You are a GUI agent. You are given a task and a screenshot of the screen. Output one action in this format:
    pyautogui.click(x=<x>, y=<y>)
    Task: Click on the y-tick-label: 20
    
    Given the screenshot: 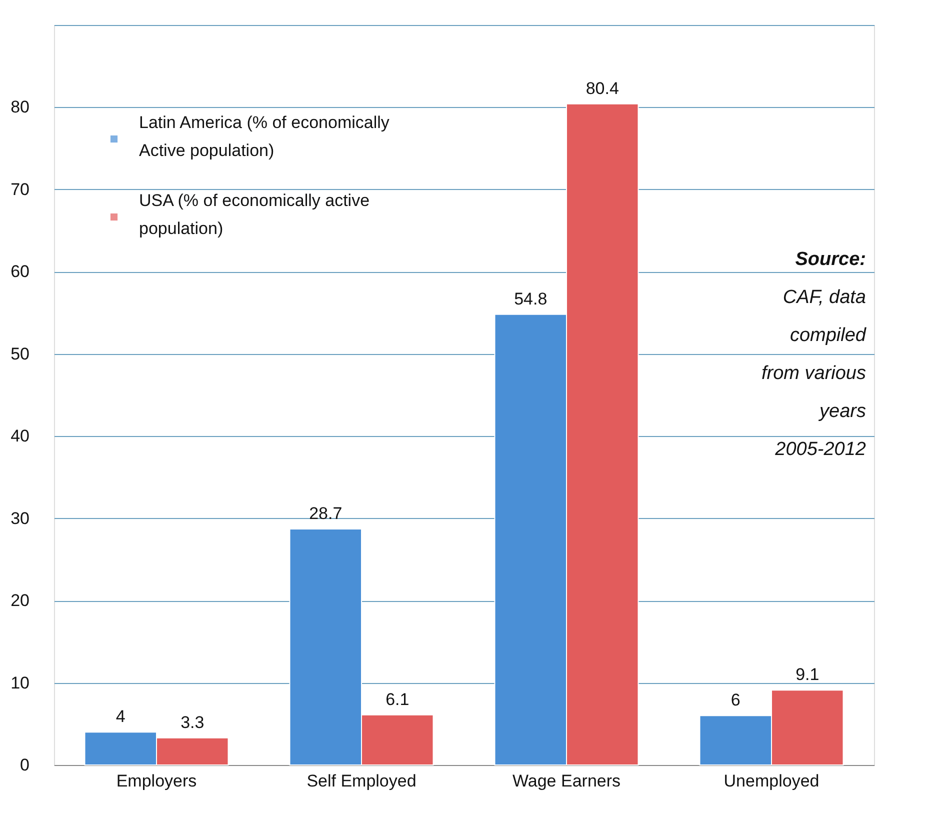 What is the action you would take?
    pyautogui.click(x=20, y=600)
    